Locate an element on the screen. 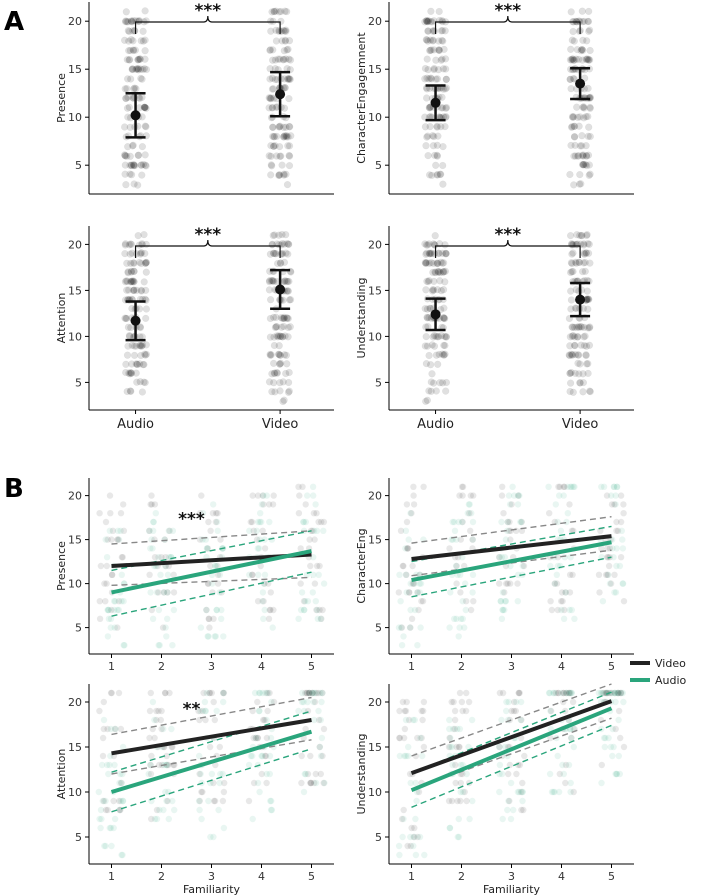  ci-bound-audio is located at coordinates (211, 741).